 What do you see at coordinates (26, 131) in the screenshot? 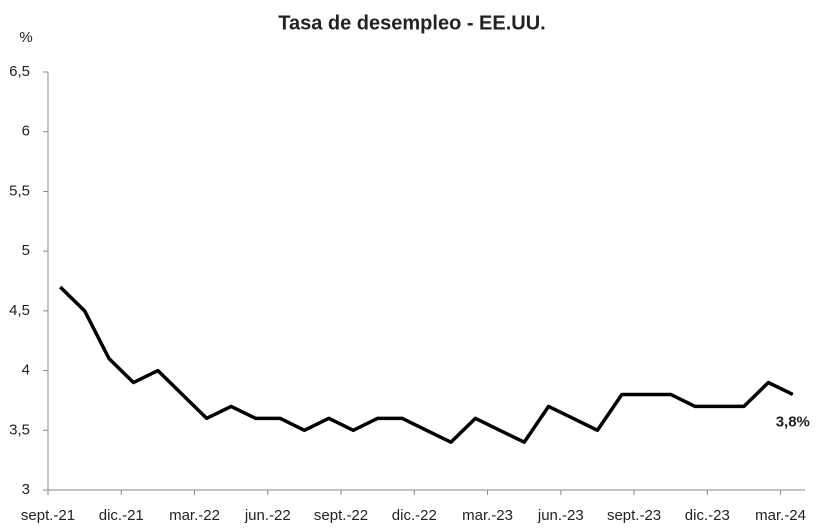
I see `y-tick-label: 6` at bounding box center [26, 131].